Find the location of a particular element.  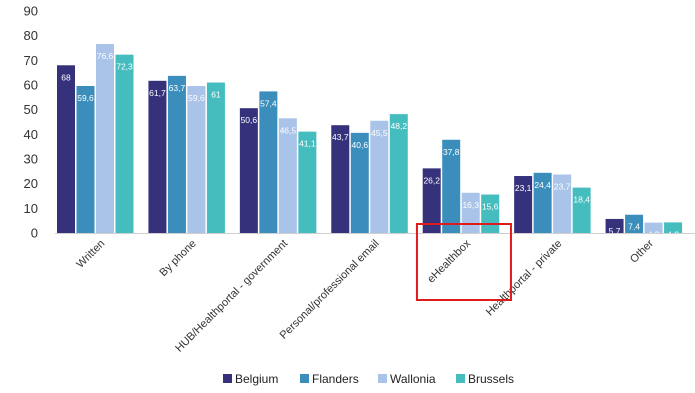

data-label-wallonia: 4,2 is located at coordinates (654, 235).